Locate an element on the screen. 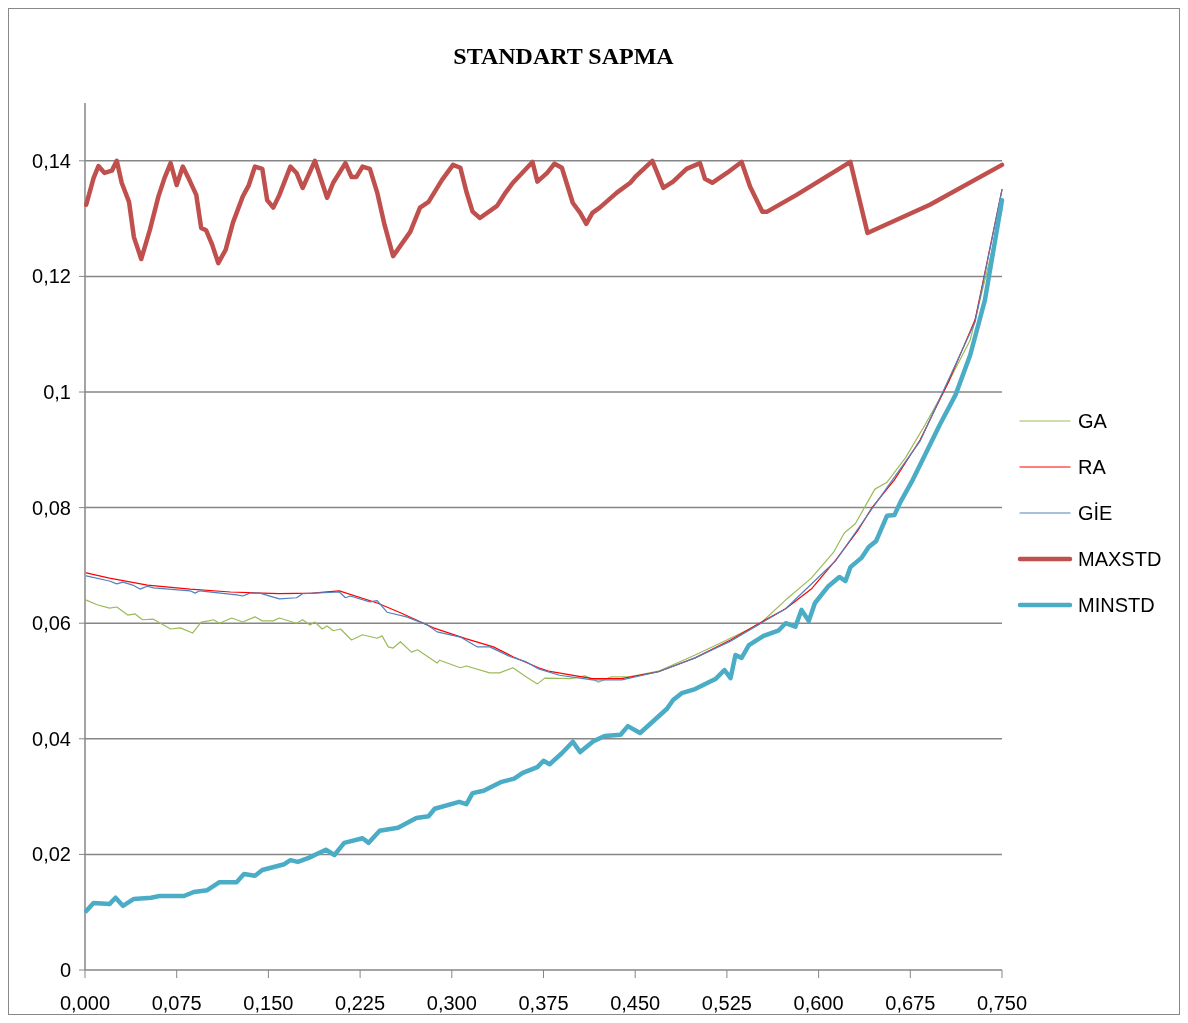 The height and width of the screenshot is (1023, 1188). x-tick-label: 0,675 is located at coordinates (910, 1003).